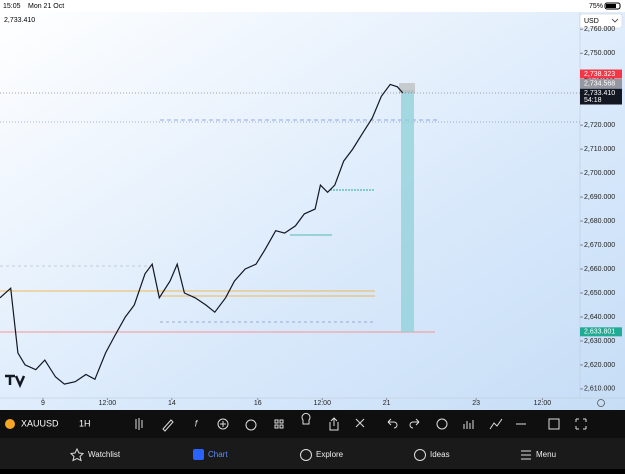  What do you see at coordinates (599, 29) in the screenshot?
I see `y-tick-label: 2,760.000` at bounding box center [599, 29].